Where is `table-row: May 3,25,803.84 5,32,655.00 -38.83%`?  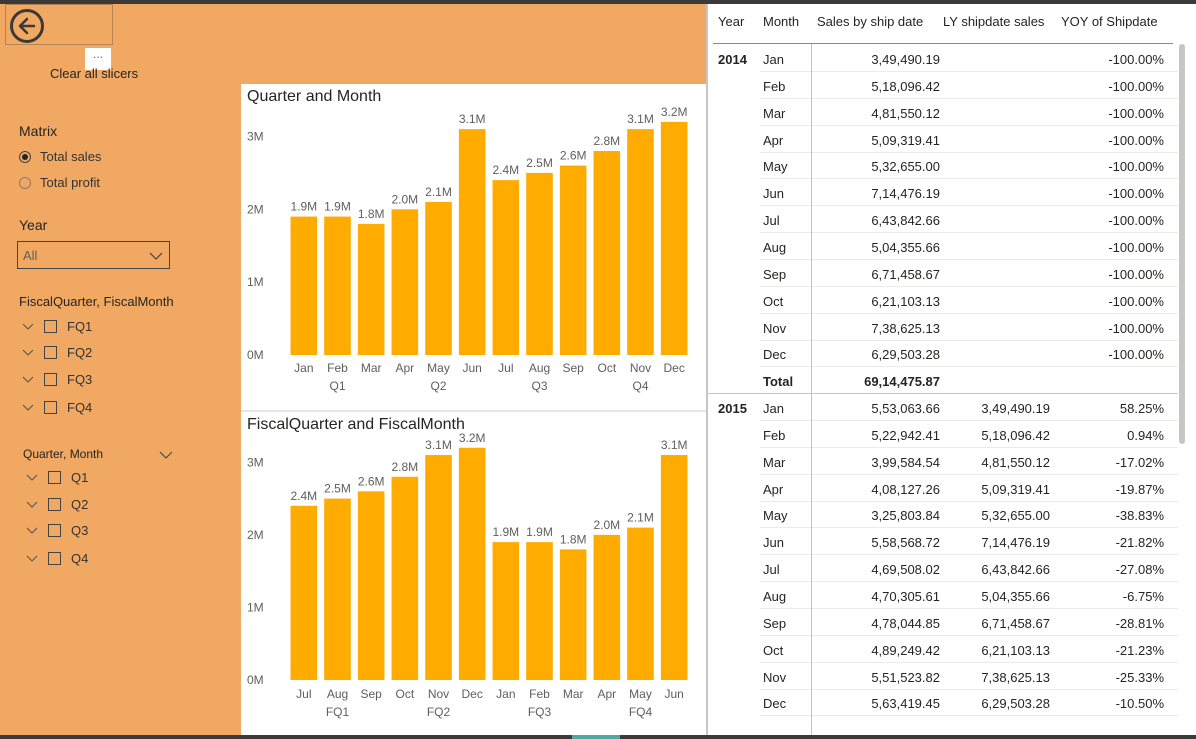
table-row: May 3,25,803.84 5,32,655.00 -38.83% is located at coordinates (943, 515).